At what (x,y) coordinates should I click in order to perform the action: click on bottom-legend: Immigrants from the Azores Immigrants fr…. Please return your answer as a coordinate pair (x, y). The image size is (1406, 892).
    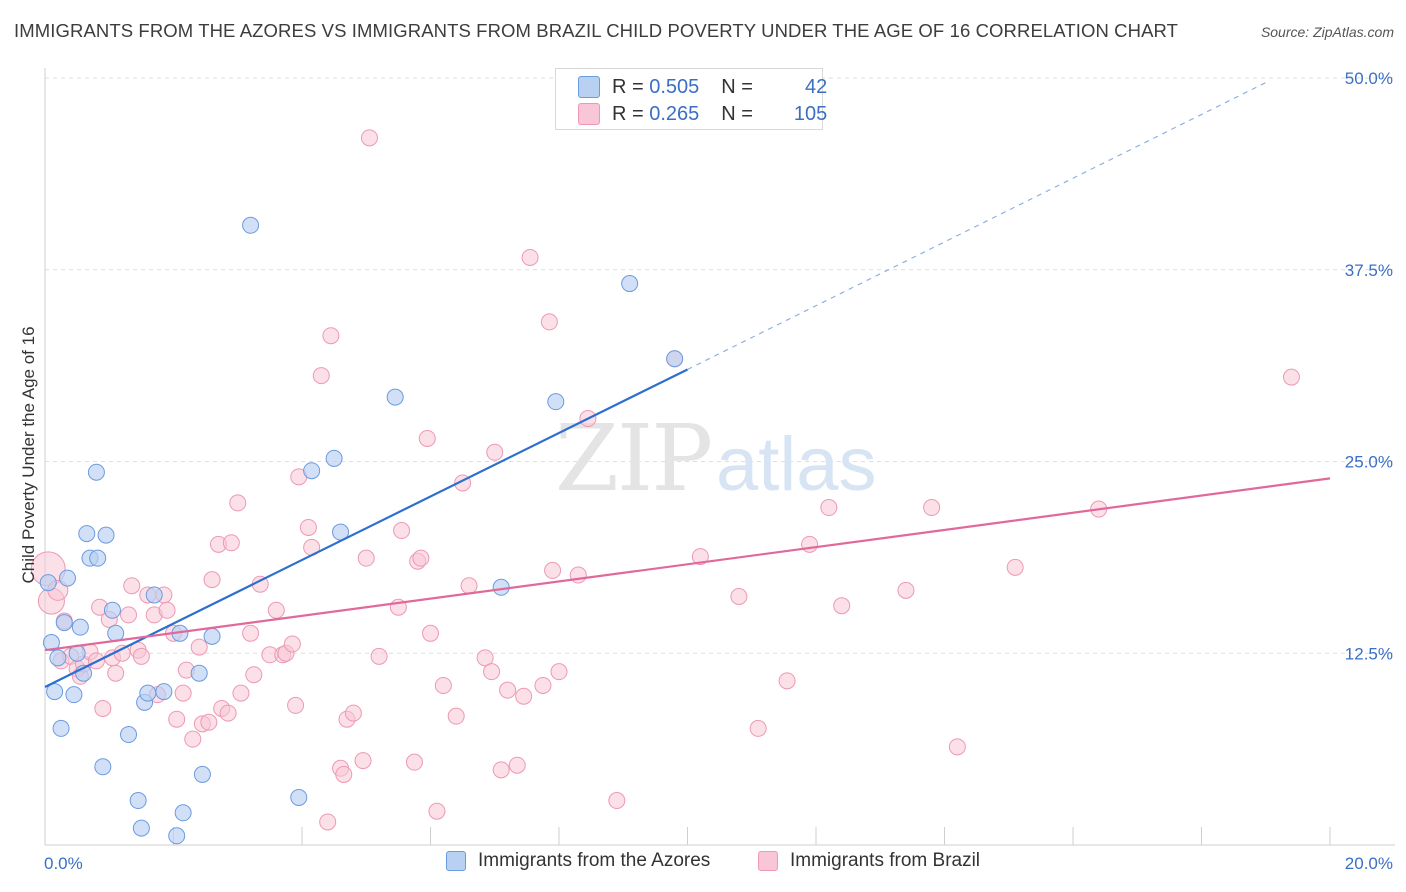
    Looking at the image, I should click on (703, 864).